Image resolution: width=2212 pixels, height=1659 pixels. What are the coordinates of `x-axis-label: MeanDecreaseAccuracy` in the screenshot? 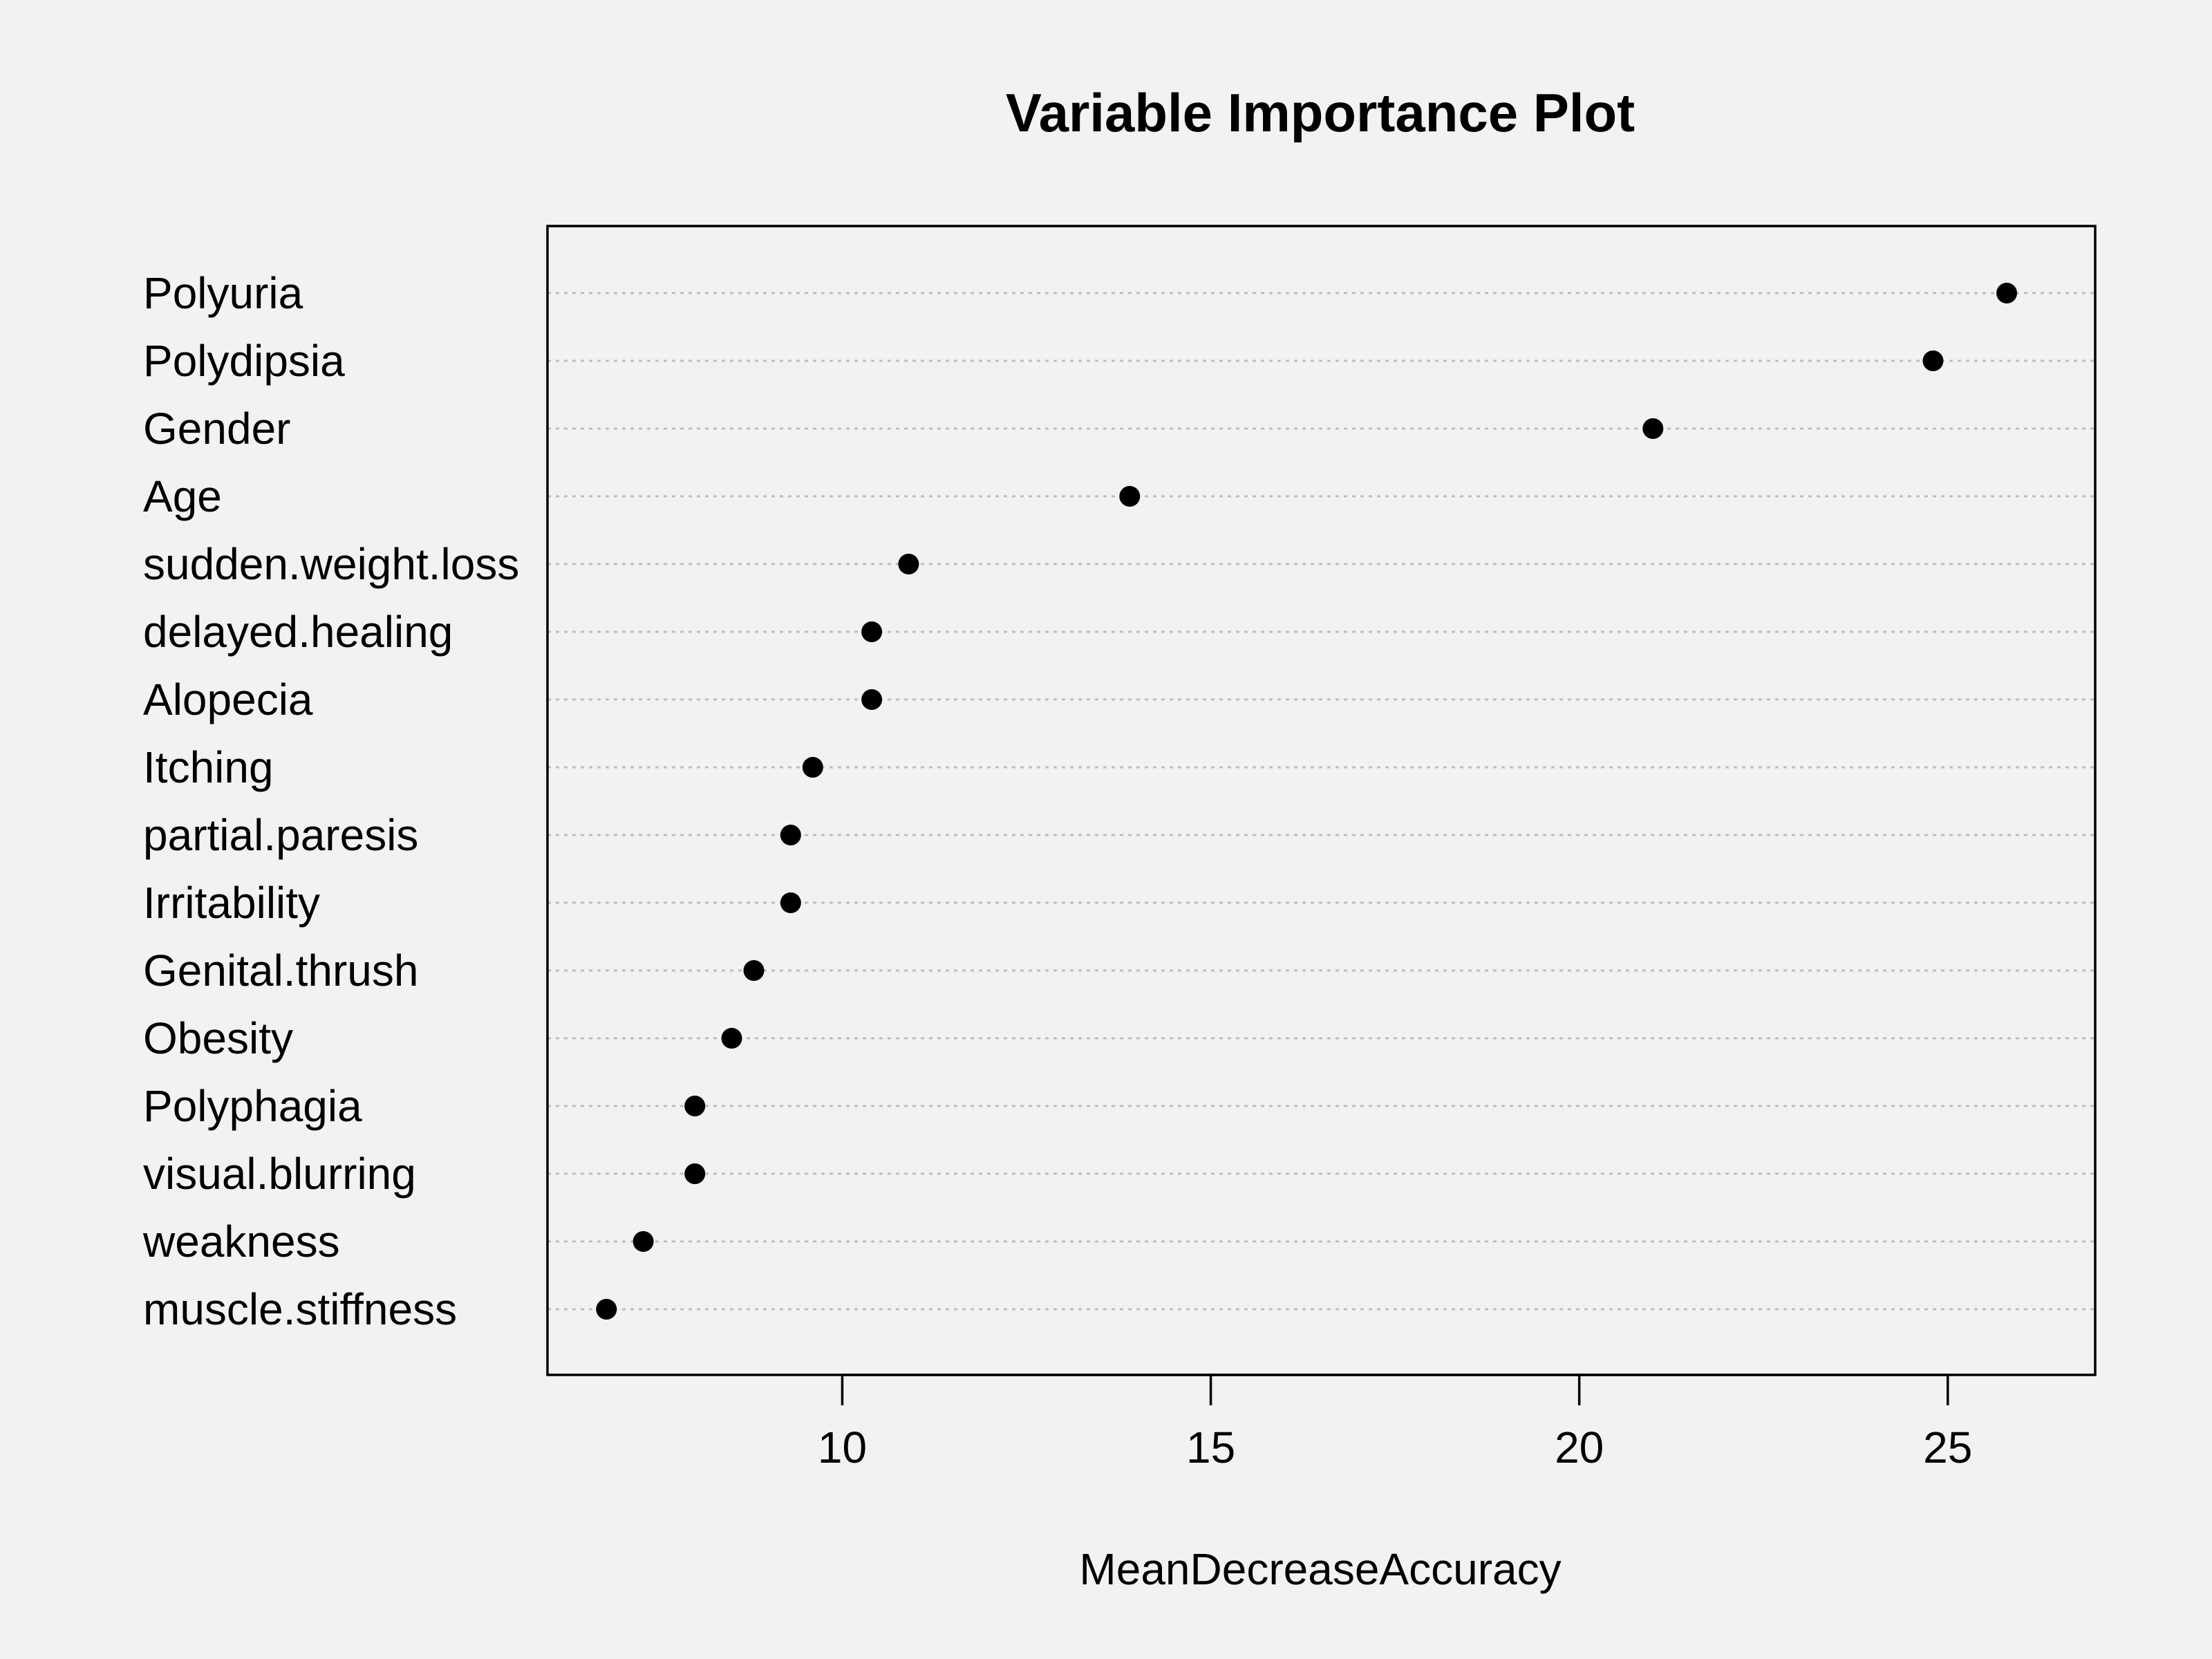 It's located at (1320, 1569).